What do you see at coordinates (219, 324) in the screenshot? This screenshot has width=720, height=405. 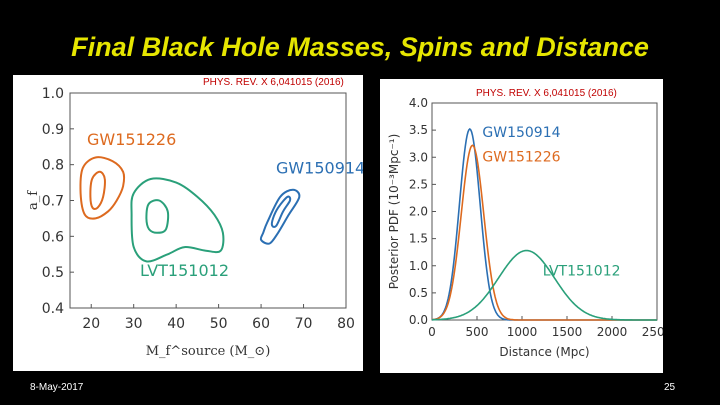 I see `x-tick-label: 50` at bounding box center [219, 324].